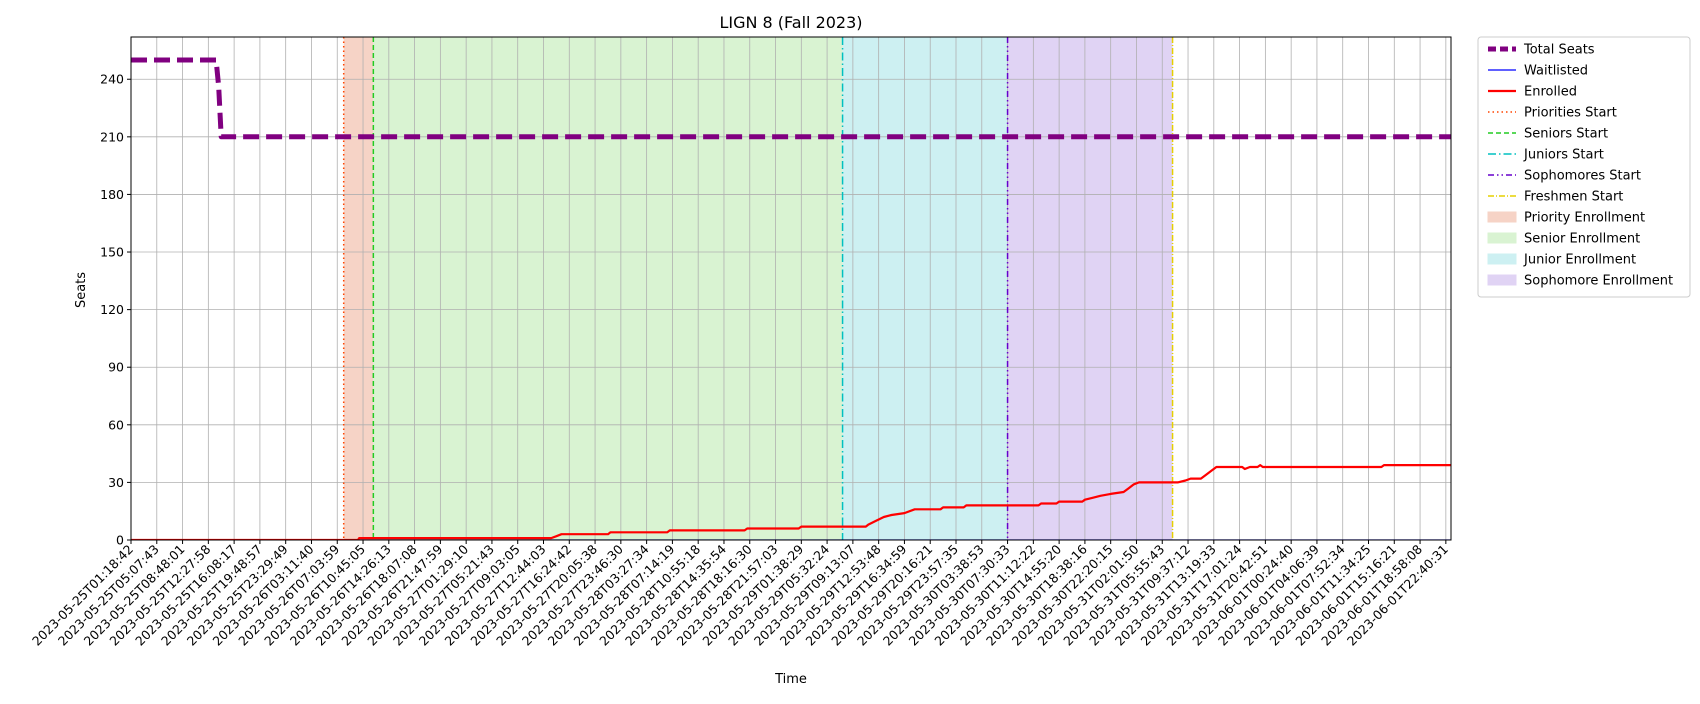 Image resolution: width=1700 pixels, height=704 pixels. What do you see at coordinates (925, 288) in the screenshot?
I see `region-junior-enrollment` at bounding box center [925, 288].